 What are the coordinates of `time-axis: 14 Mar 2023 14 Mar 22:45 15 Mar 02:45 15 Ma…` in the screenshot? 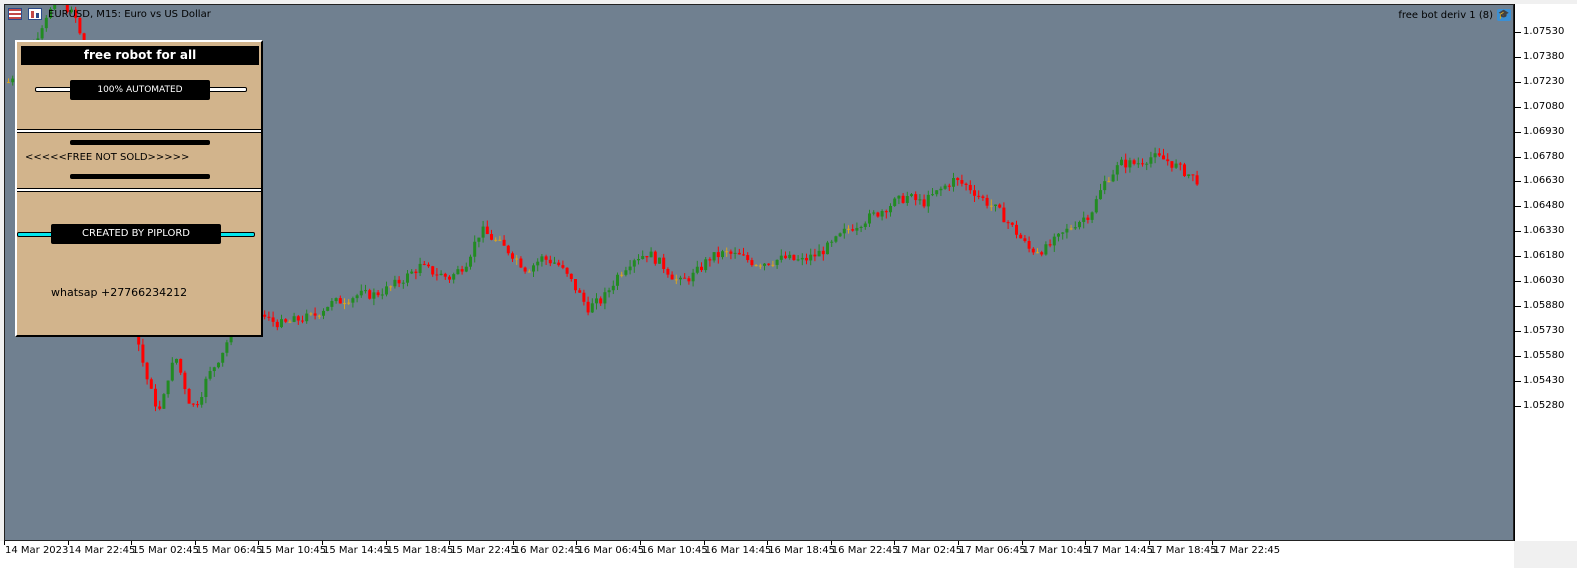 It's located at (757, 554).